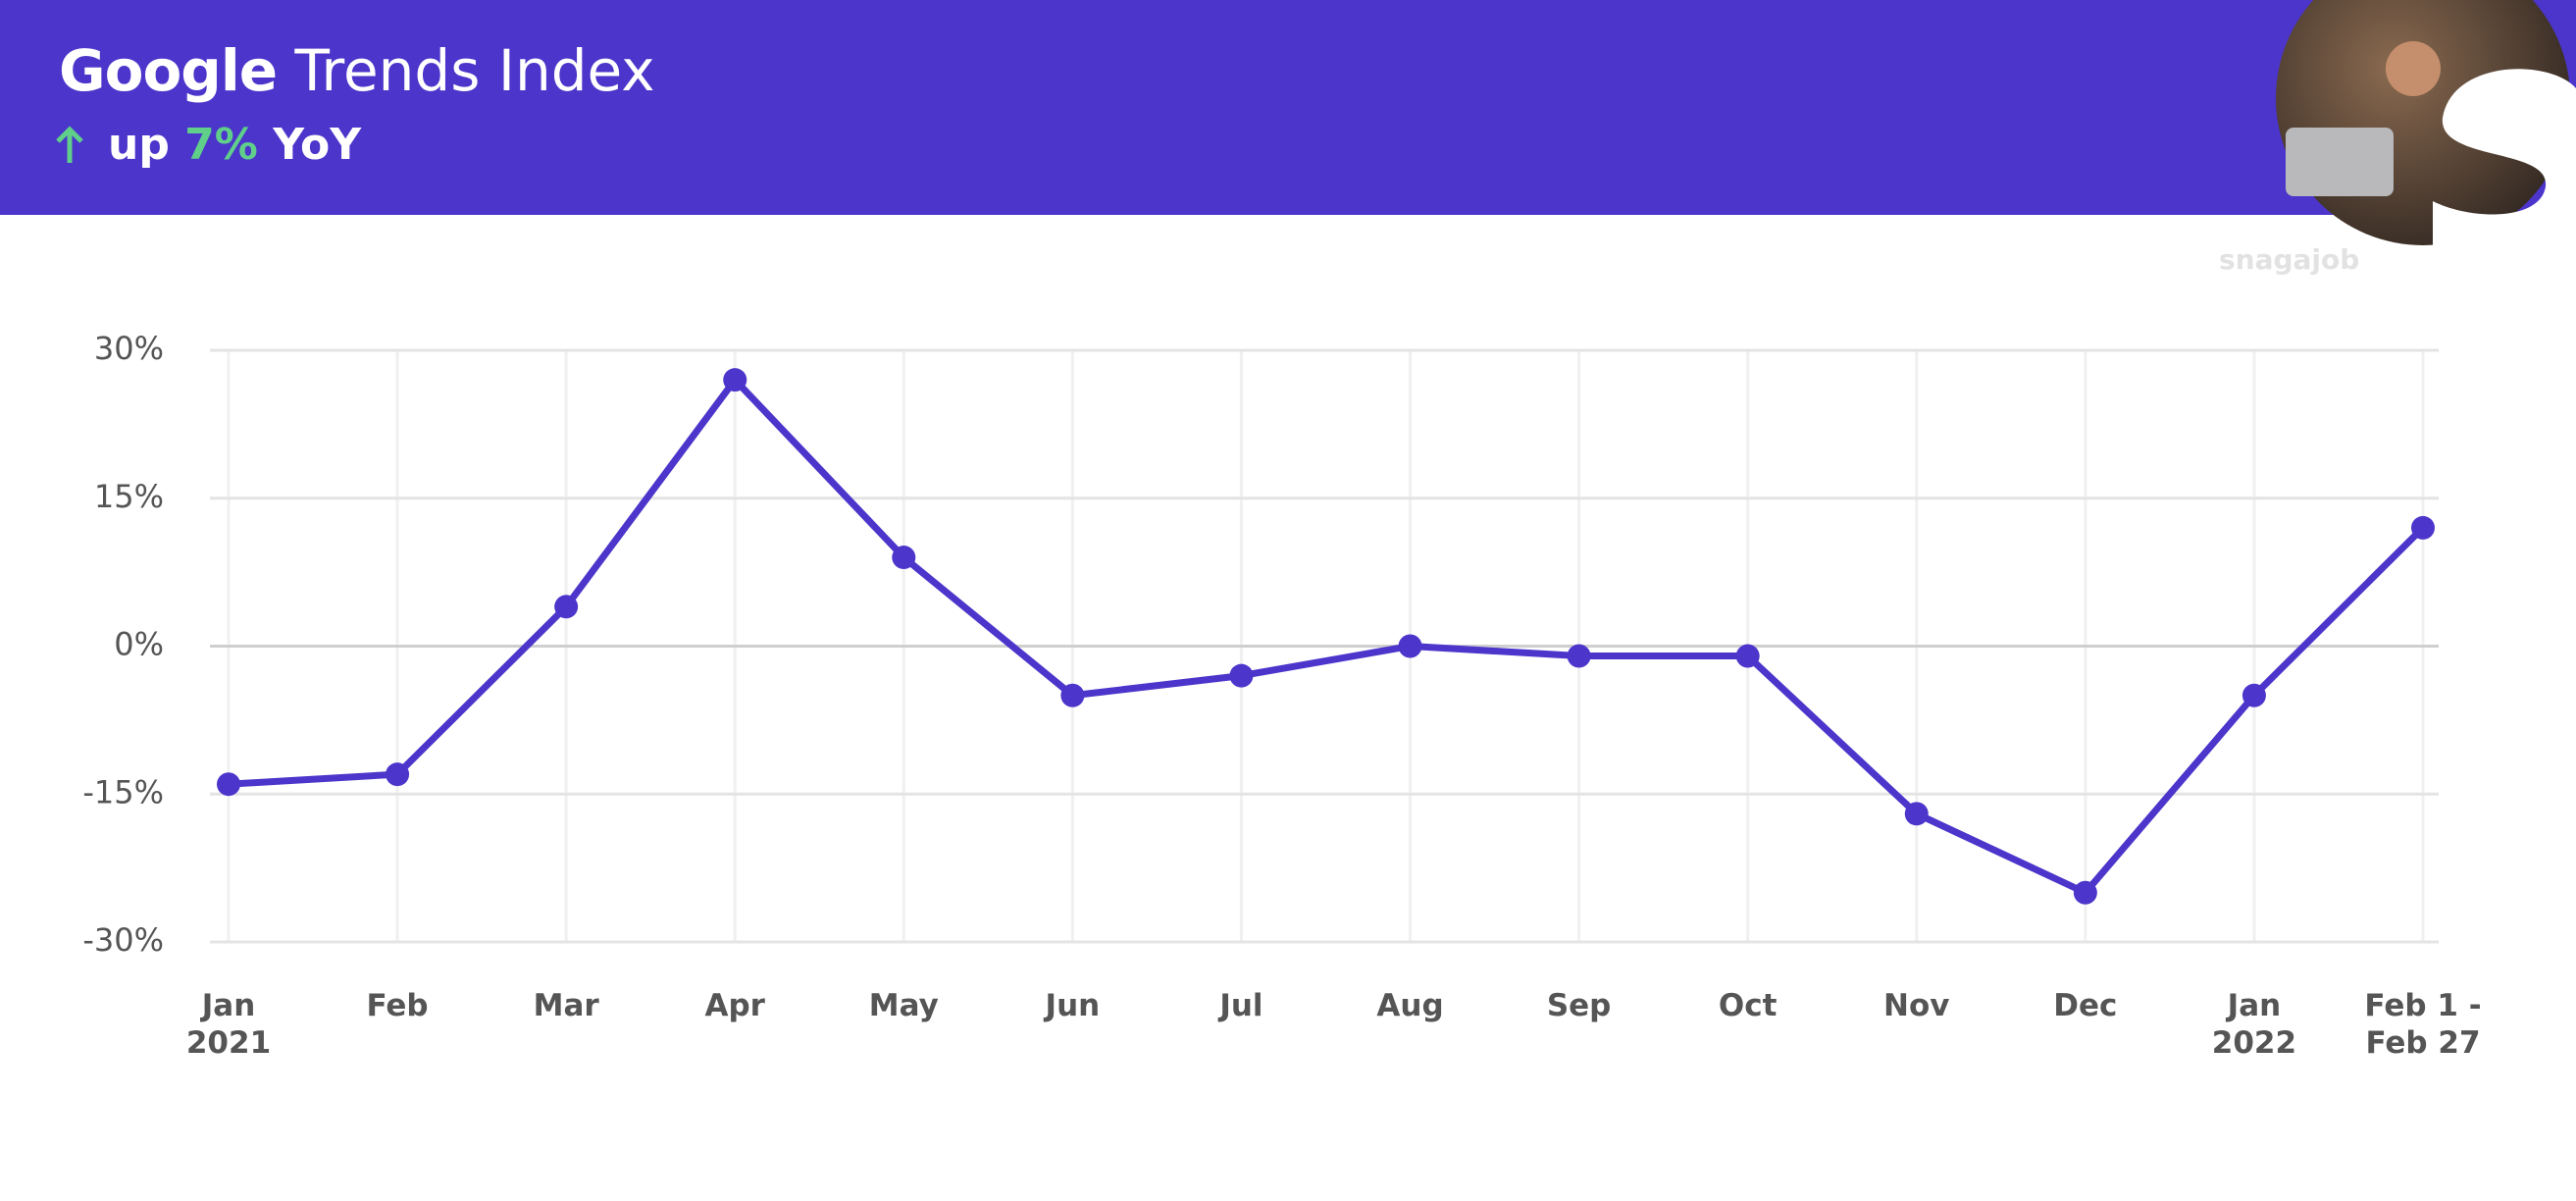 This screenshot has width=2576, height=1201. Describe the element at coordinates (168, 70) in the screenshot. I see `brand: Google` at that location.